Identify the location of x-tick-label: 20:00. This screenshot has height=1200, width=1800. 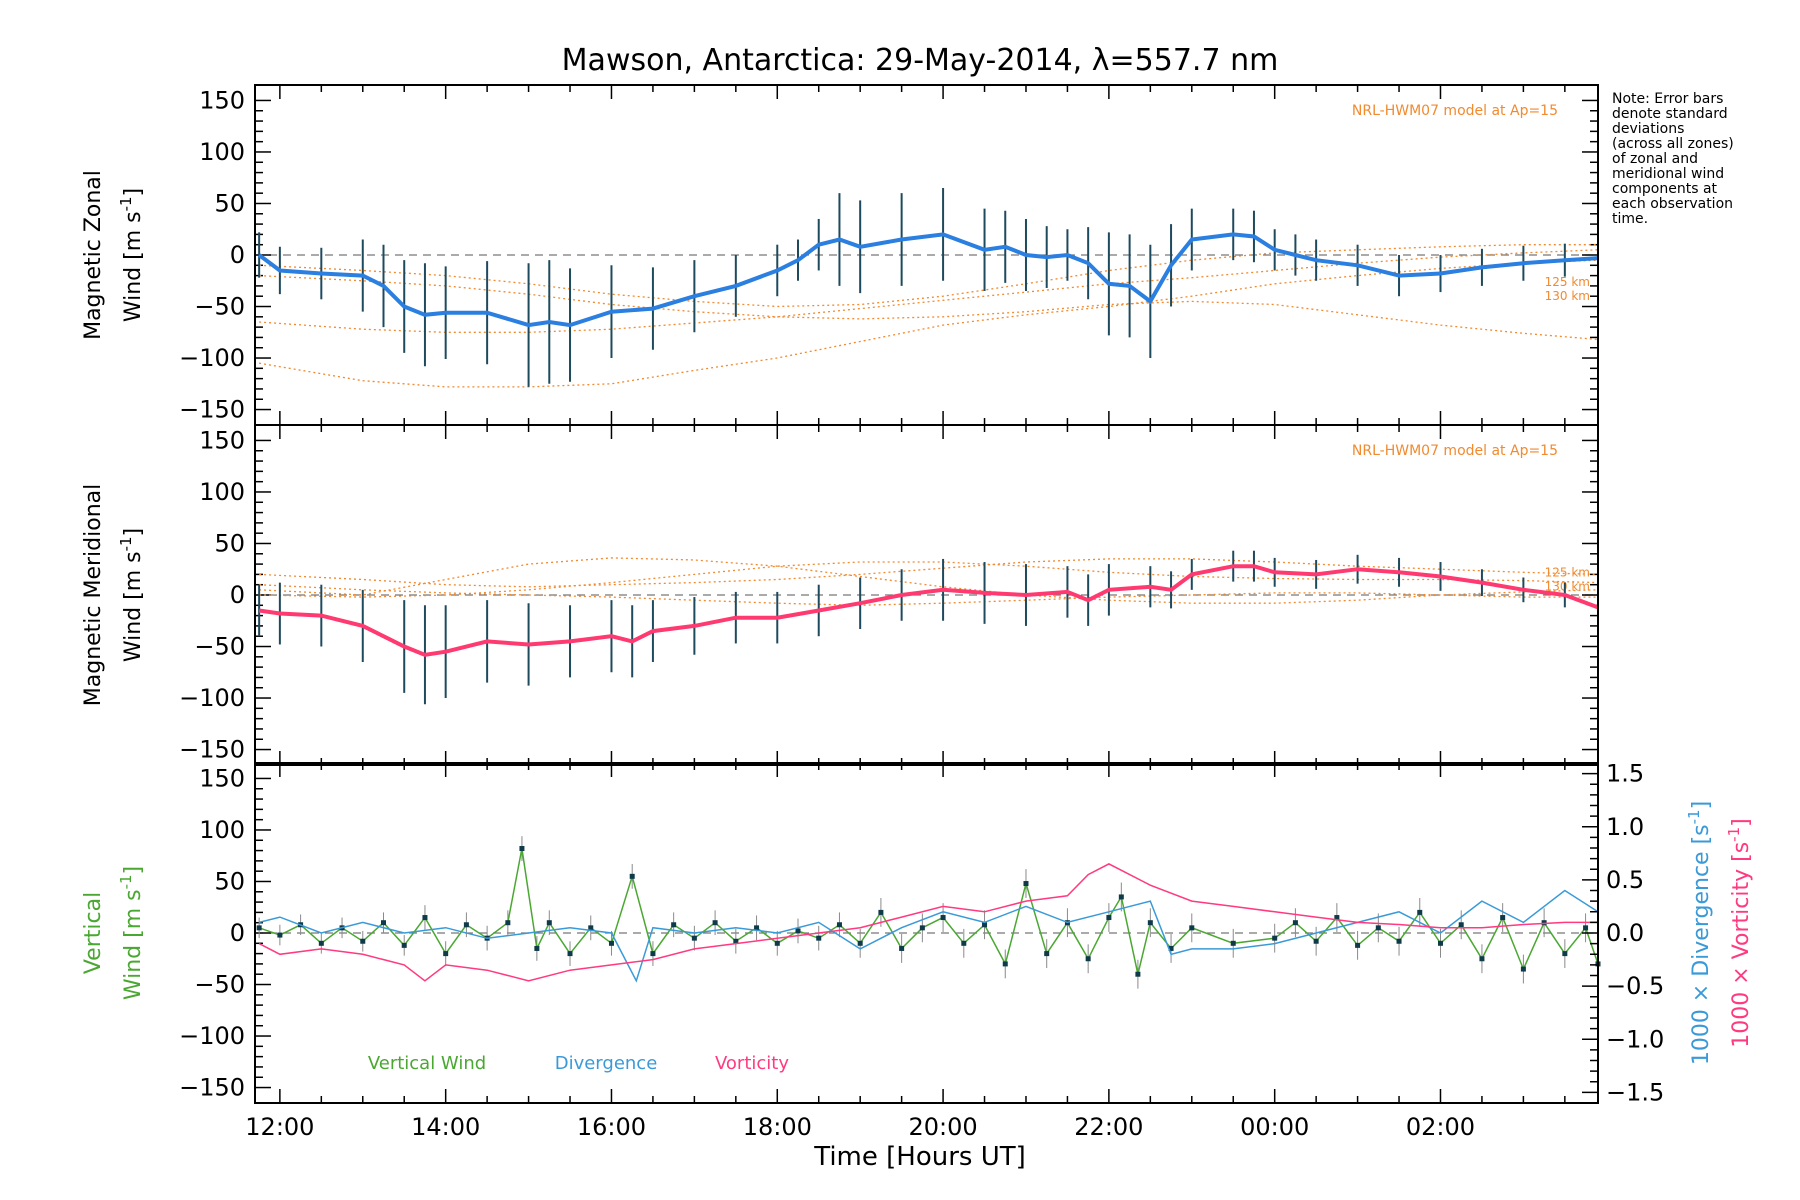
(942, 1127).